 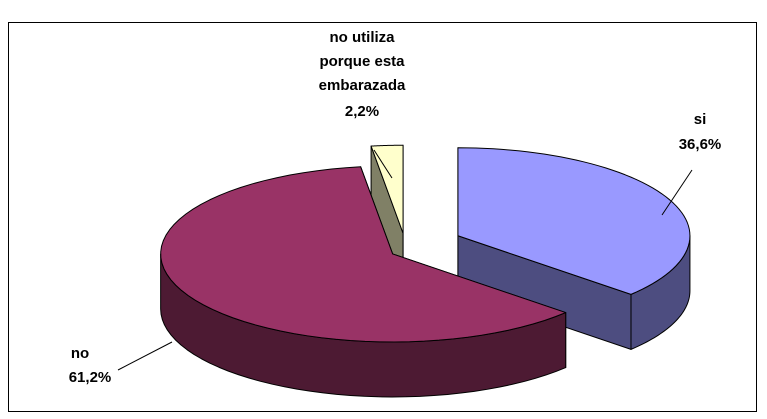 What do you see at coordinates (700, 144) in the screenshot?
I see `slice-label-value: 36,6%` at bounding box center [700, 144].